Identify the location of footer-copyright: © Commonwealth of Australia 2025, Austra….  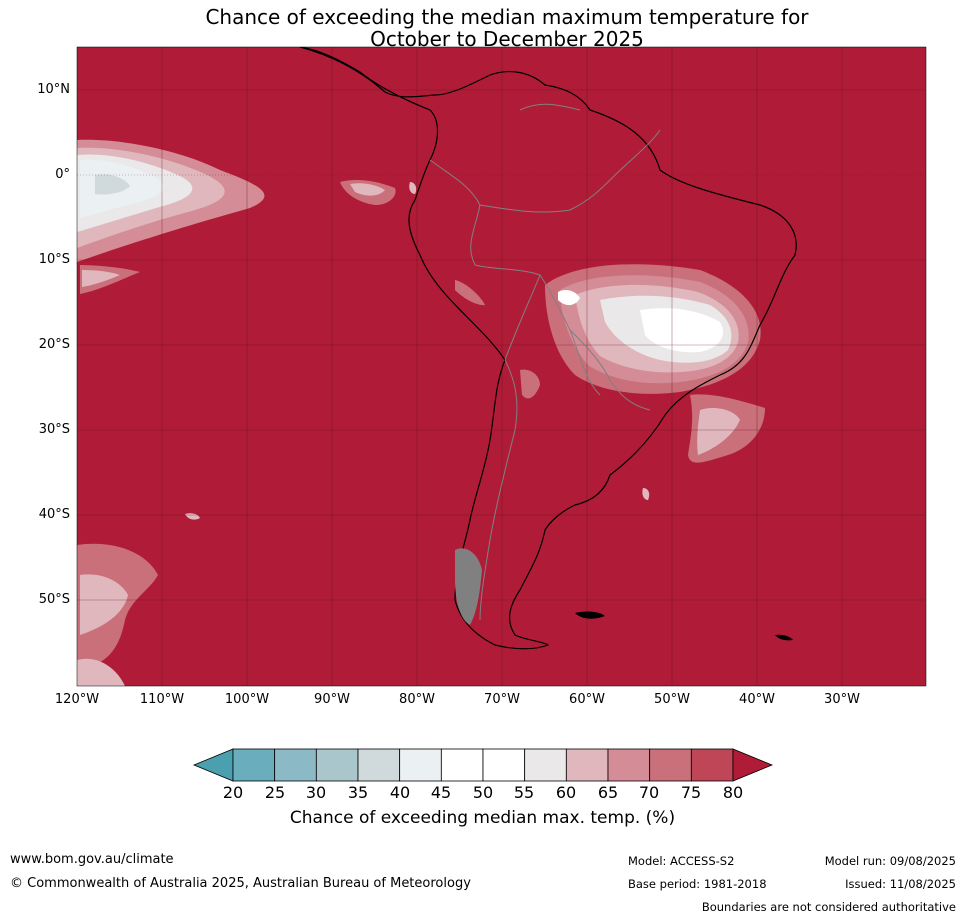
(240, 883).